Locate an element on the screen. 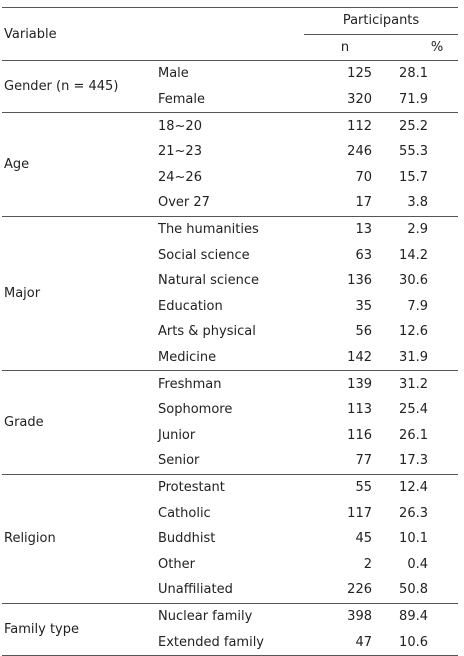  count-cell: 55 is located at coordinates (345, 487).